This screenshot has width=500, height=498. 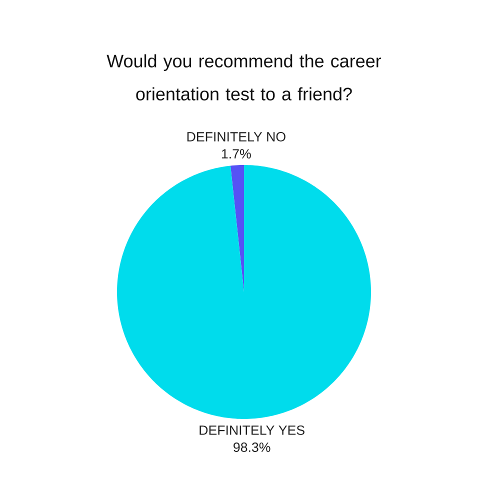 I want to click on data-label: 98.3%, so click(x=252, y=447).